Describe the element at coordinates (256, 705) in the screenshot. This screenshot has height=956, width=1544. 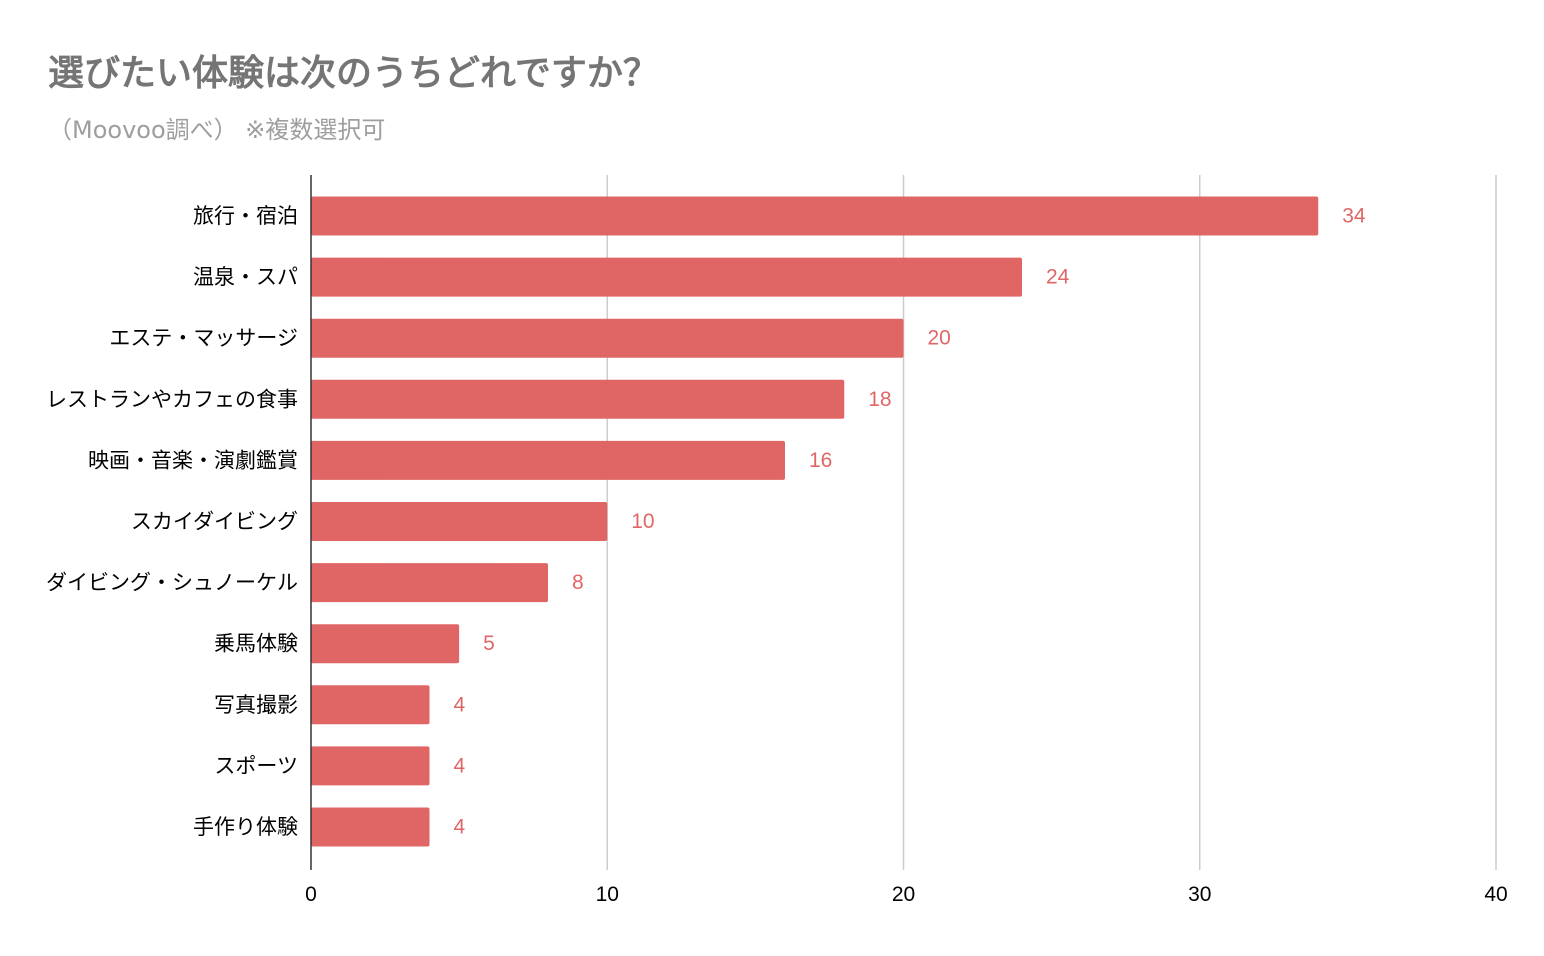
I see `category-label: 写真撮影` at that location.